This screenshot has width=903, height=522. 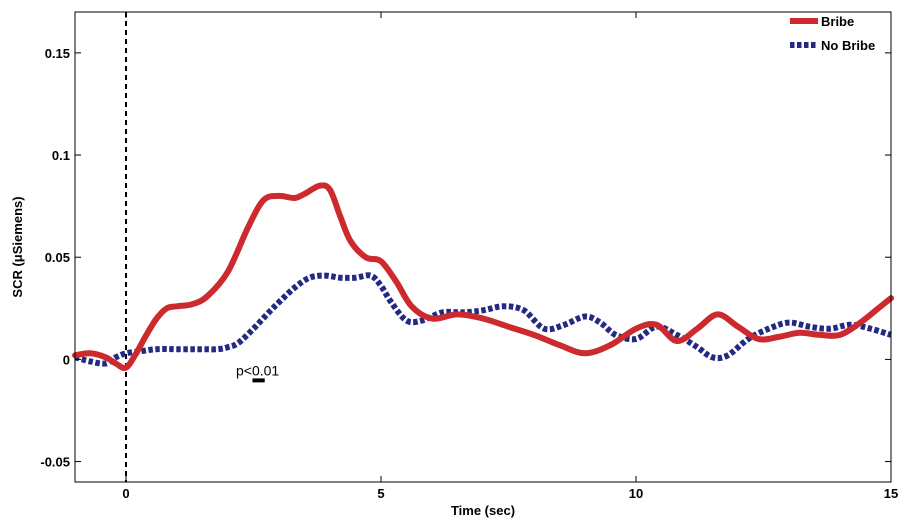 What do you see at coordinates (804, 21) in the screenshot?
I see `legend-swatch-bribe` at bounding box center [804, 21].